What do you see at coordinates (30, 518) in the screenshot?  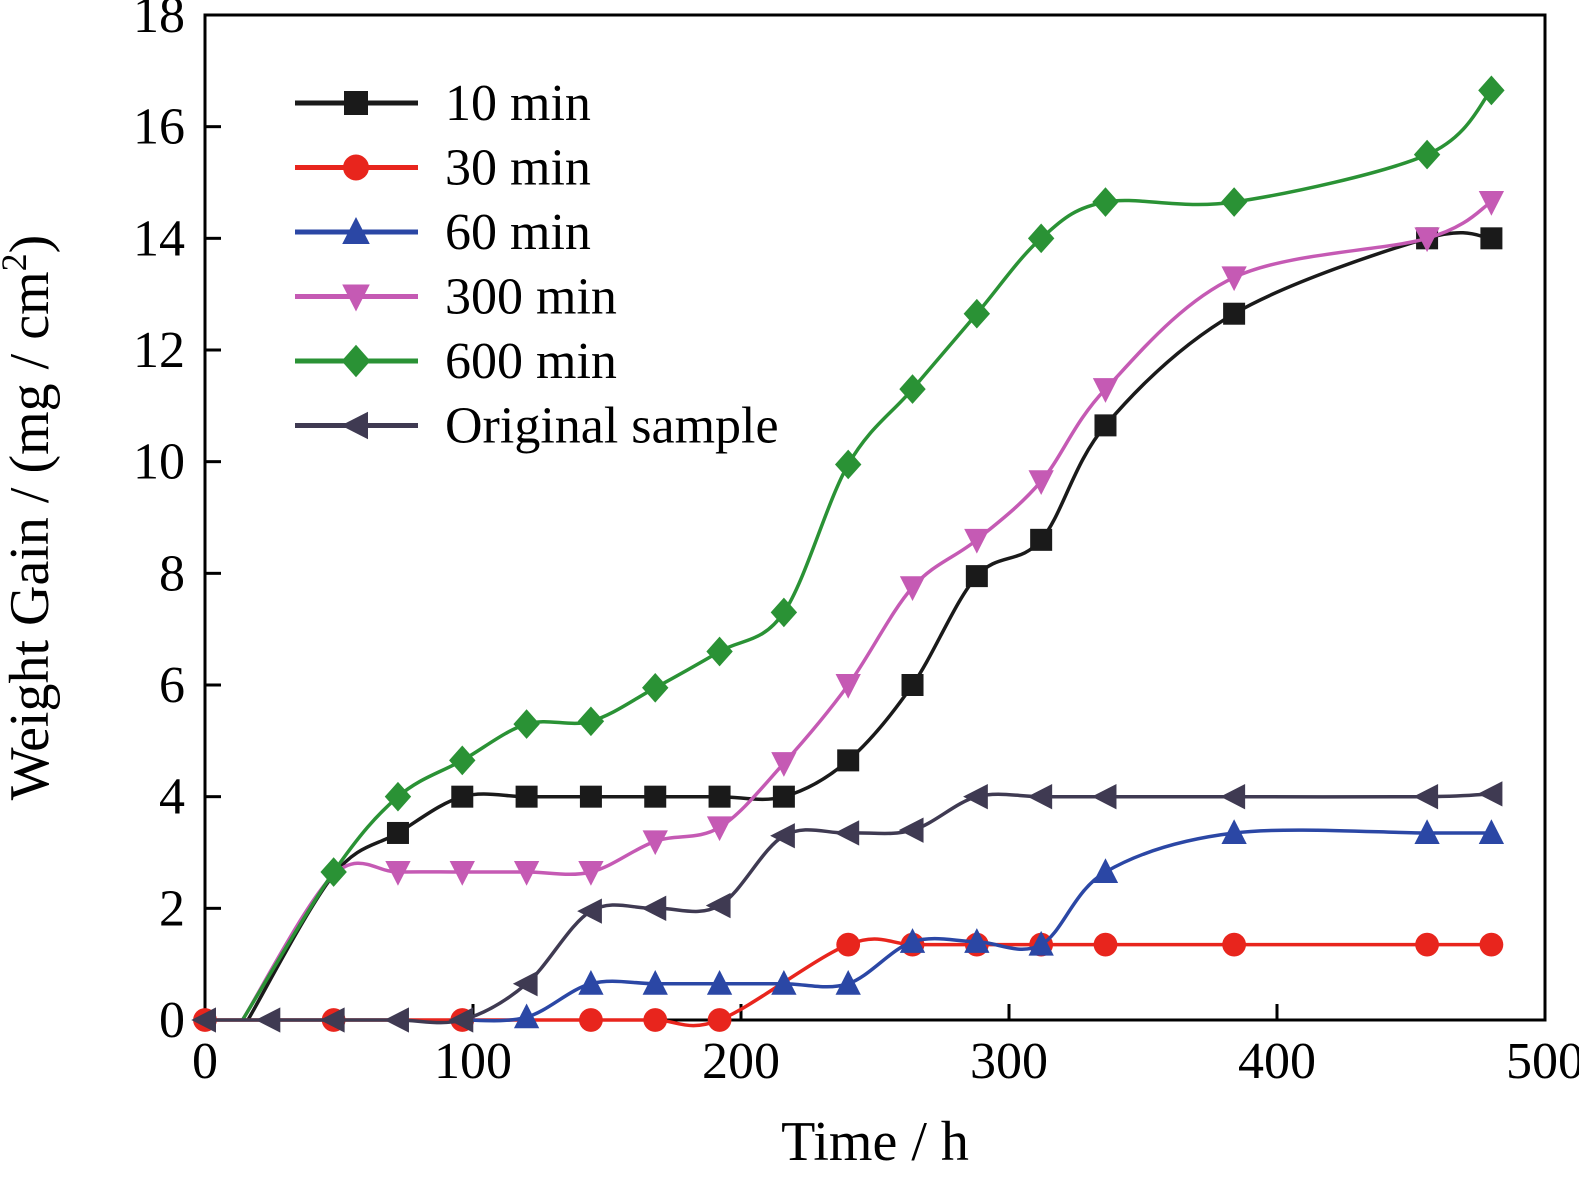 I see `y-axis-label: Weight Gain / (mg / cm2)` at bounding box center [30, 518].